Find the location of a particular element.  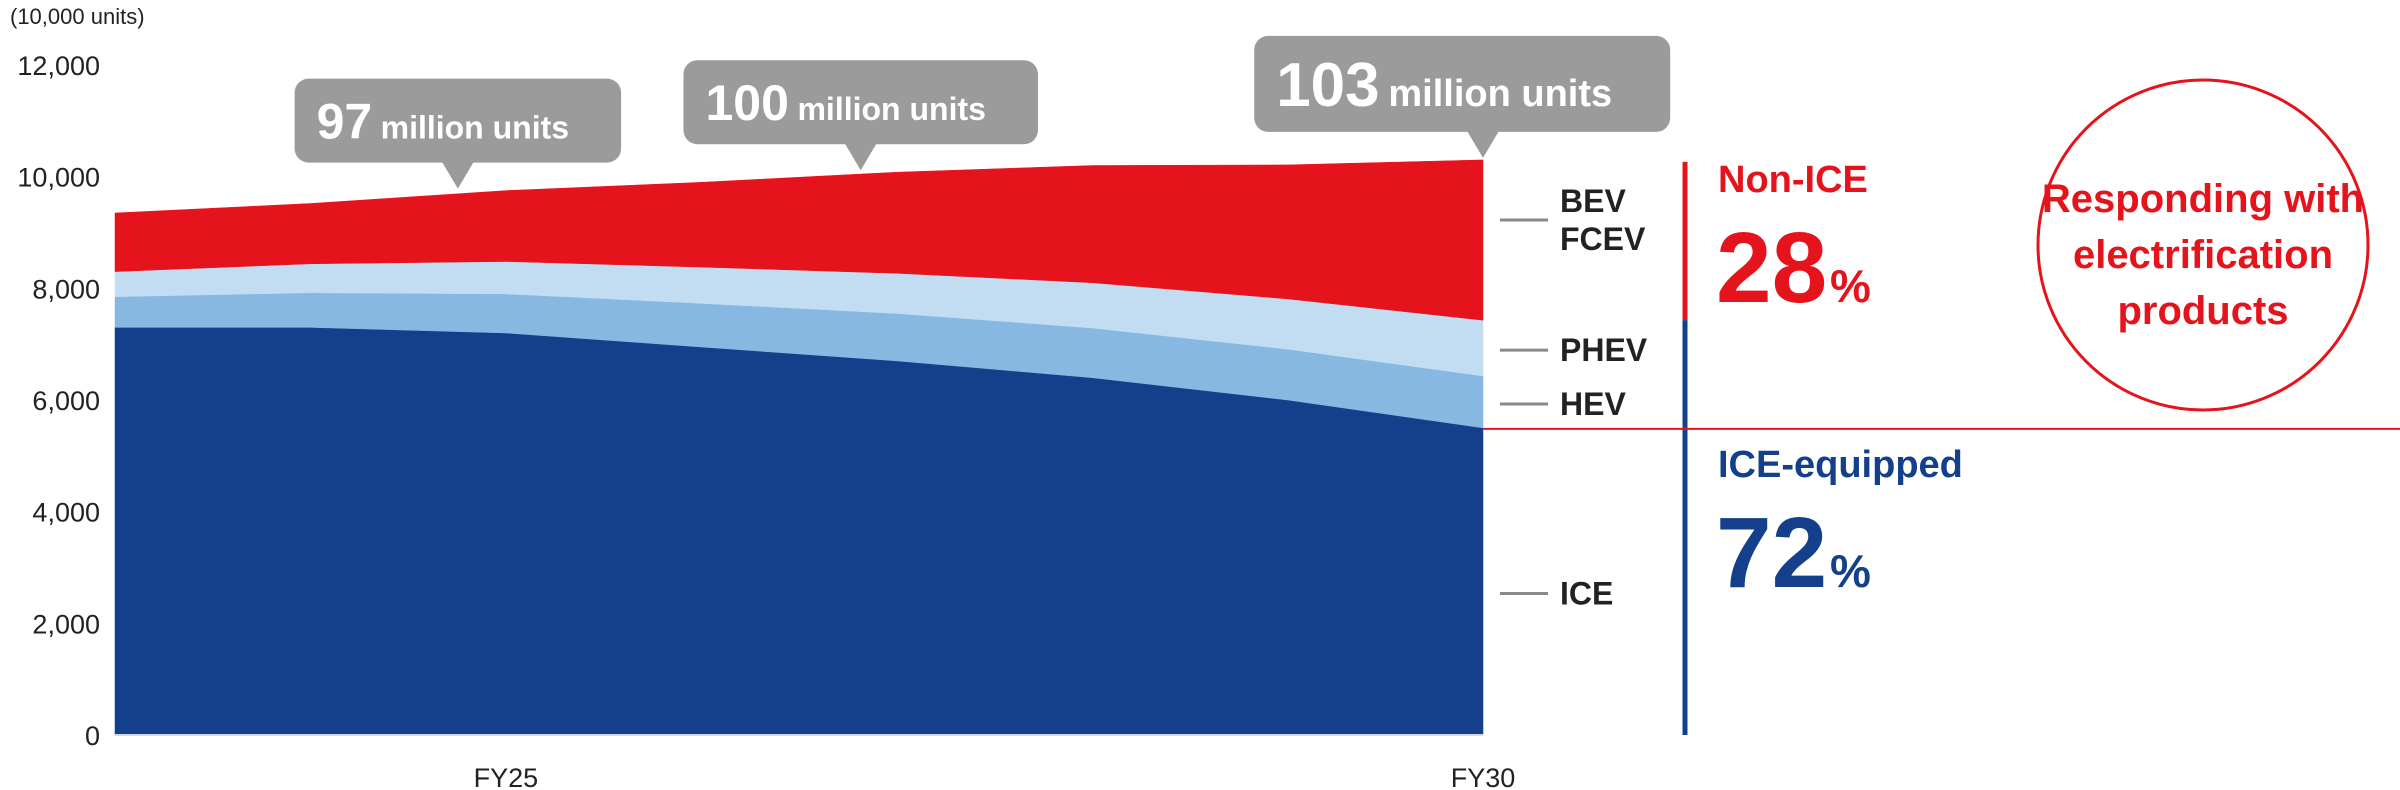

electrification-badge: Responding with electrification products is located at coordinates (2203, 245).